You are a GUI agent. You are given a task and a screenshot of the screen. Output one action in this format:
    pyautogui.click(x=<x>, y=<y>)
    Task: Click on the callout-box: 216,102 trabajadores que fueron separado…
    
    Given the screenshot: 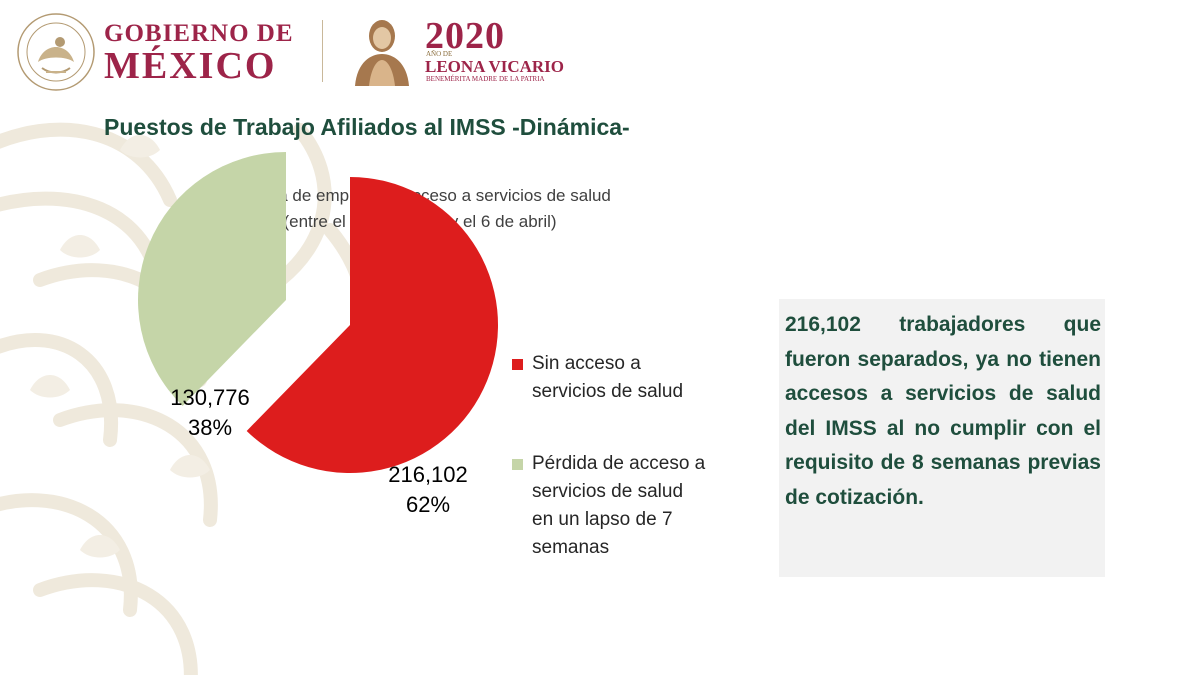 What is the action you would take?
    pyautogui.click(x=942, y=438)
    